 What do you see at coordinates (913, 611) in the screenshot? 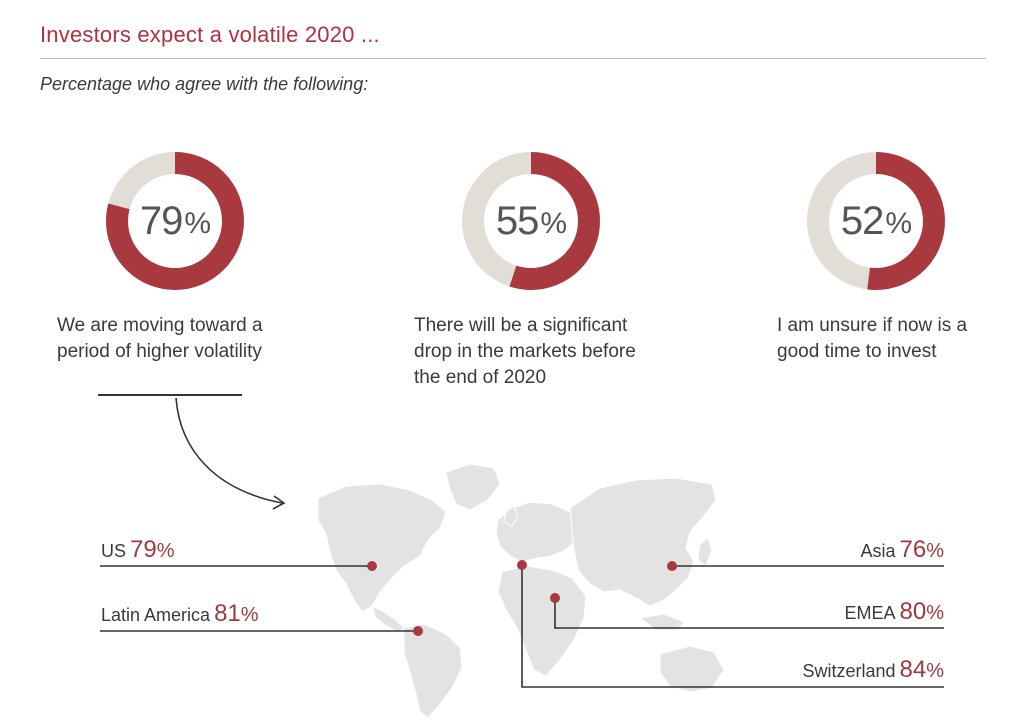
I see `region-value-number: 80` at bounding box center [913, 611].